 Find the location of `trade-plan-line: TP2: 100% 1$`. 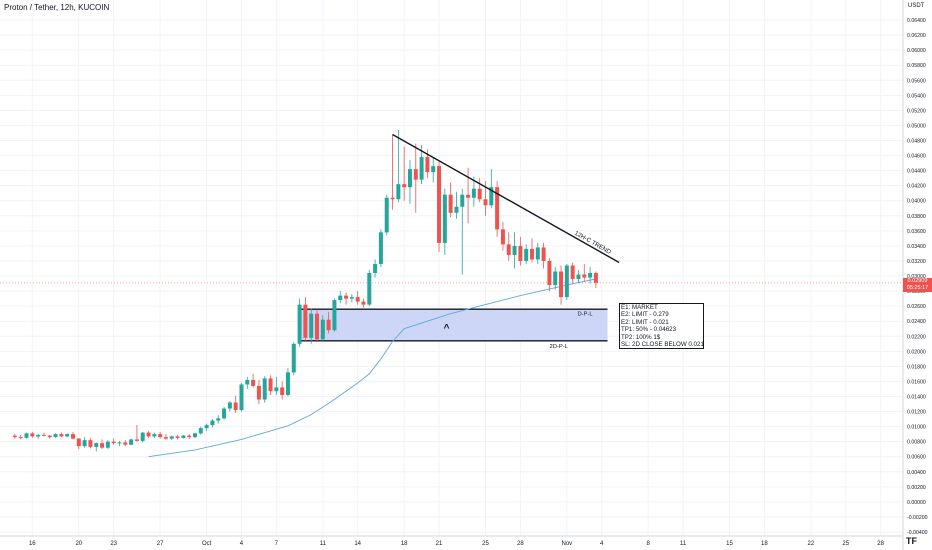

trade-plan-line: TP2: 100% 1$ is located at coordinates (641, 337).